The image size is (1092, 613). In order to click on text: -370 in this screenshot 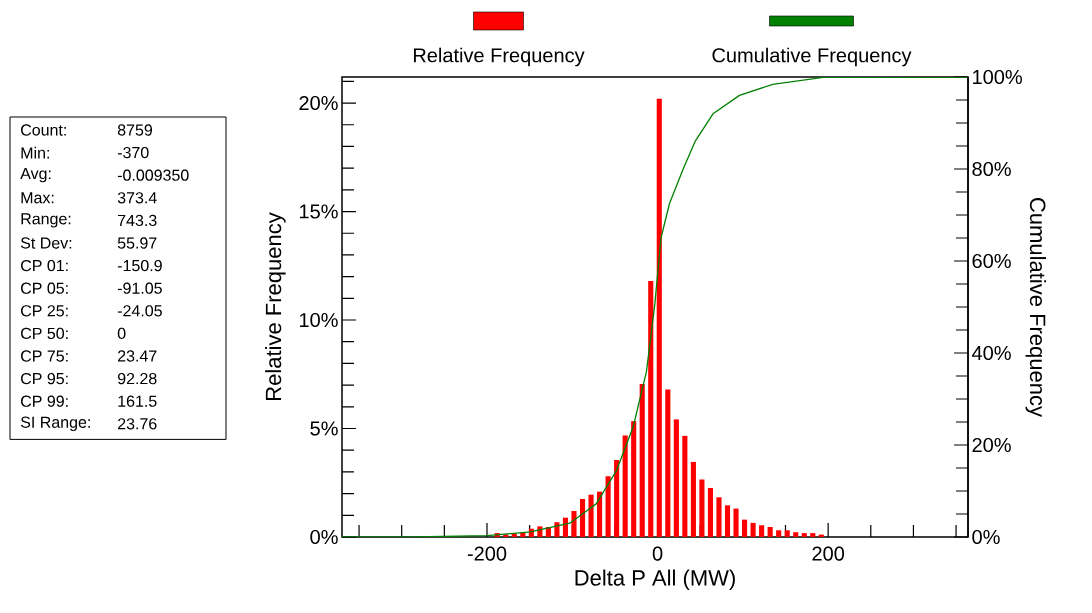, I will do `click(133, 152)`.